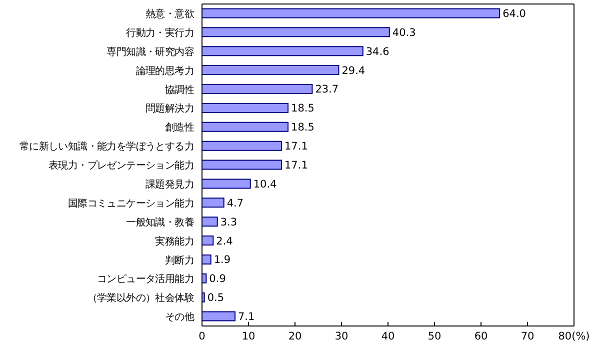 The image size is (600, 350). I want to click on y-tick-label: その他, so click(179, 317).